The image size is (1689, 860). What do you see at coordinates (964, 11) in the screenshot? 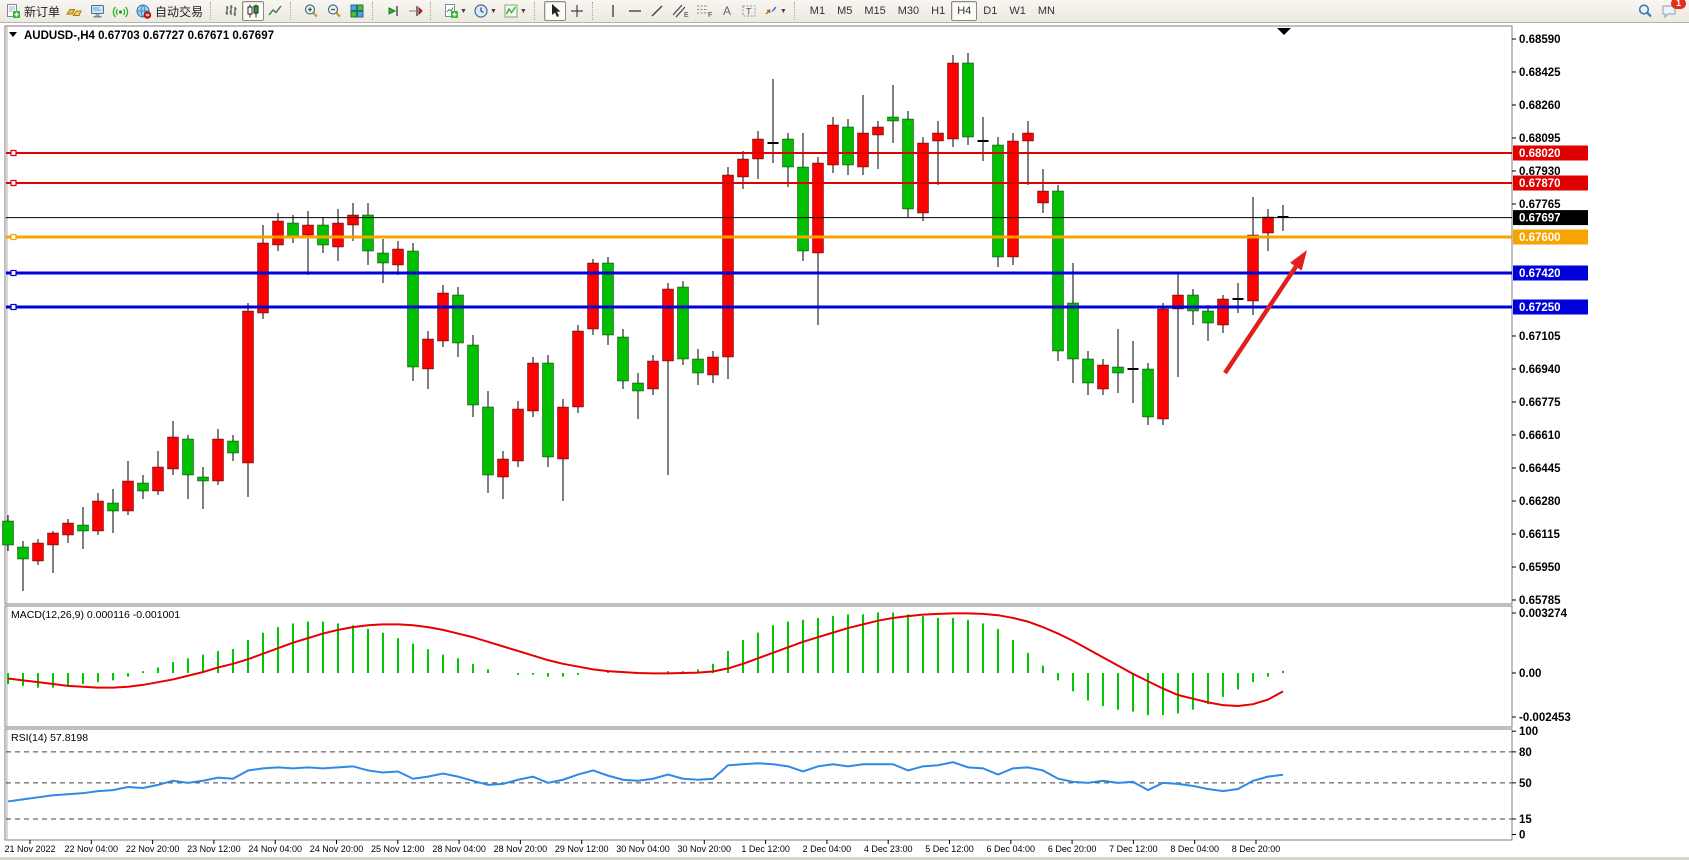
I see `timeframe-button-h4: H4` at bounding box center [964, 11].